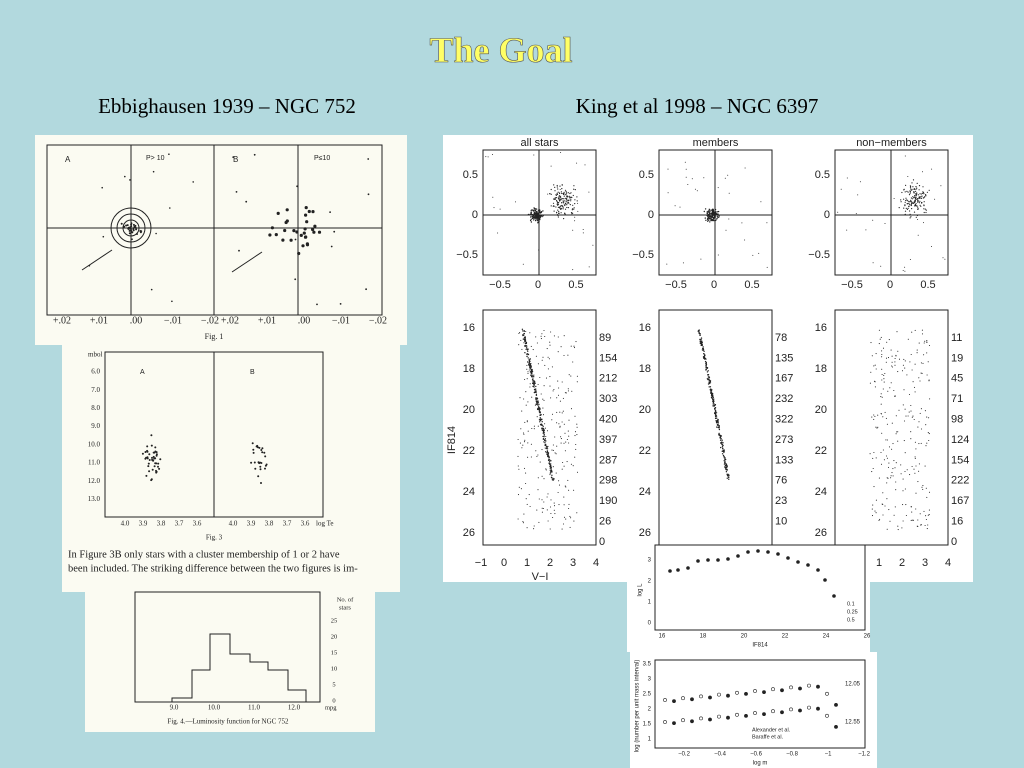  What do you see at coordinates (341, 320) in the screenshot?
I see `x-tick-label: −.01` at bounding box center [341, 320].